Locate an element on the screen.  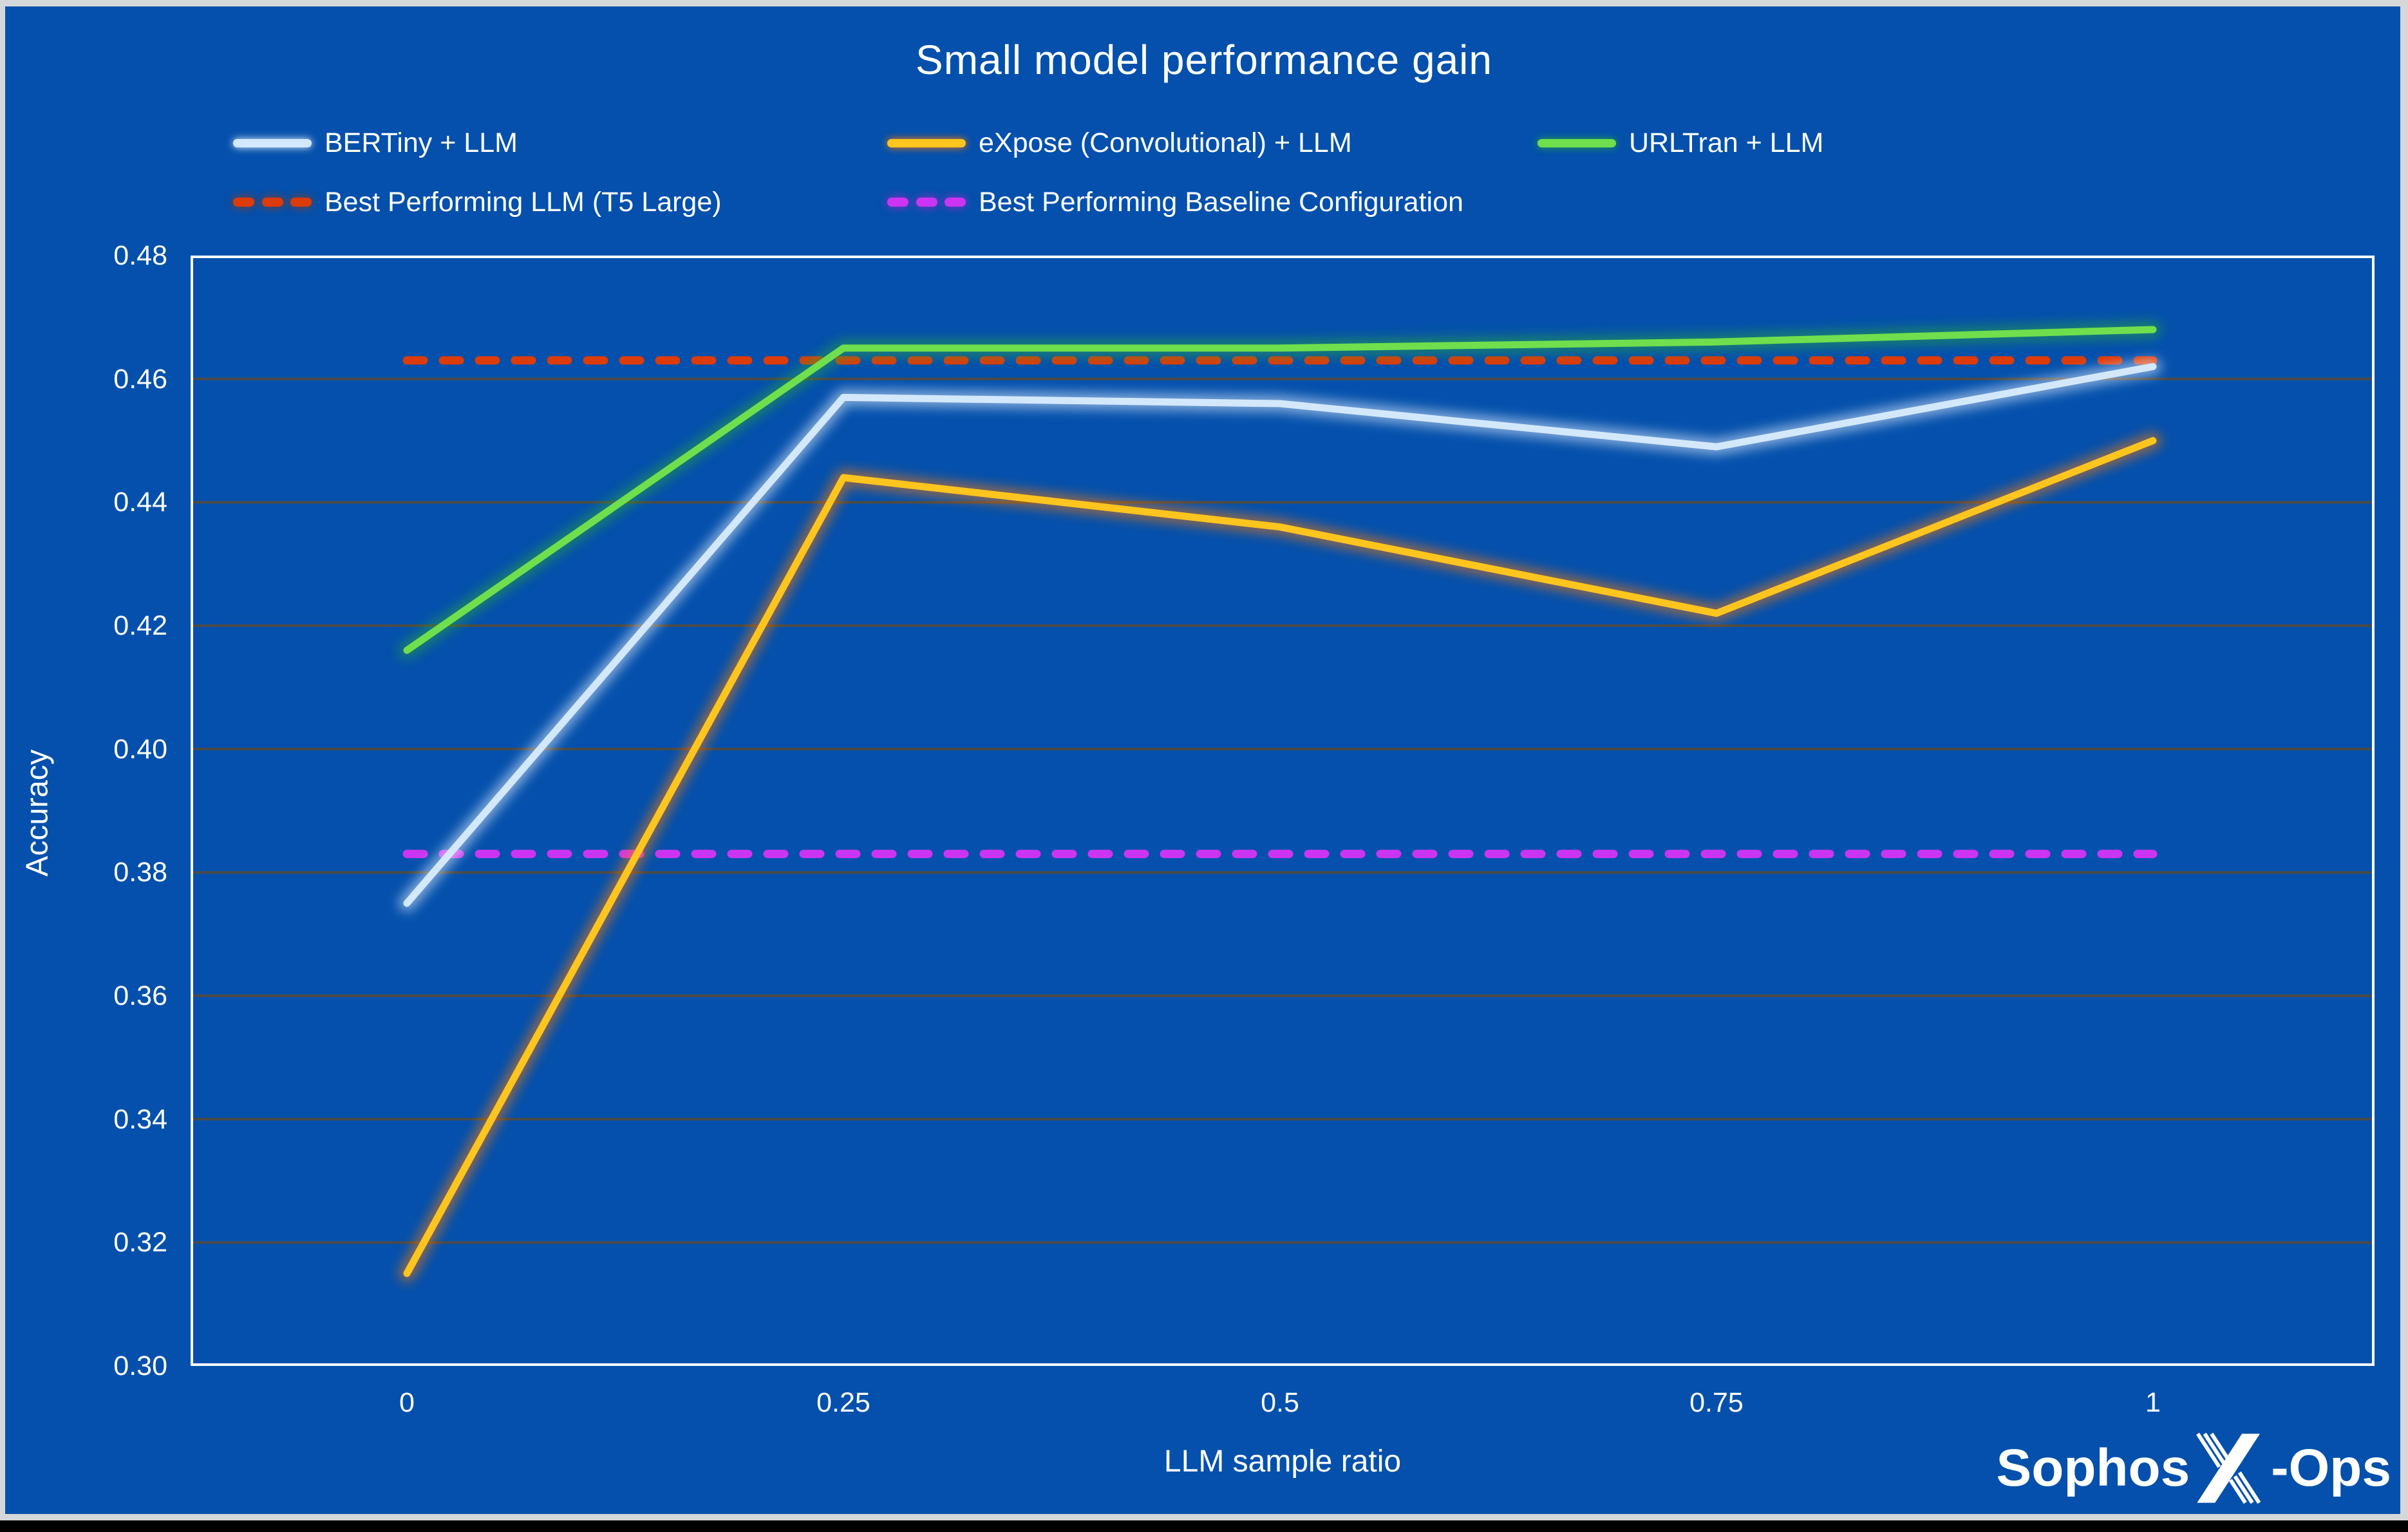
y-tick-label: 0.40 is located at coordinates (140, 749).